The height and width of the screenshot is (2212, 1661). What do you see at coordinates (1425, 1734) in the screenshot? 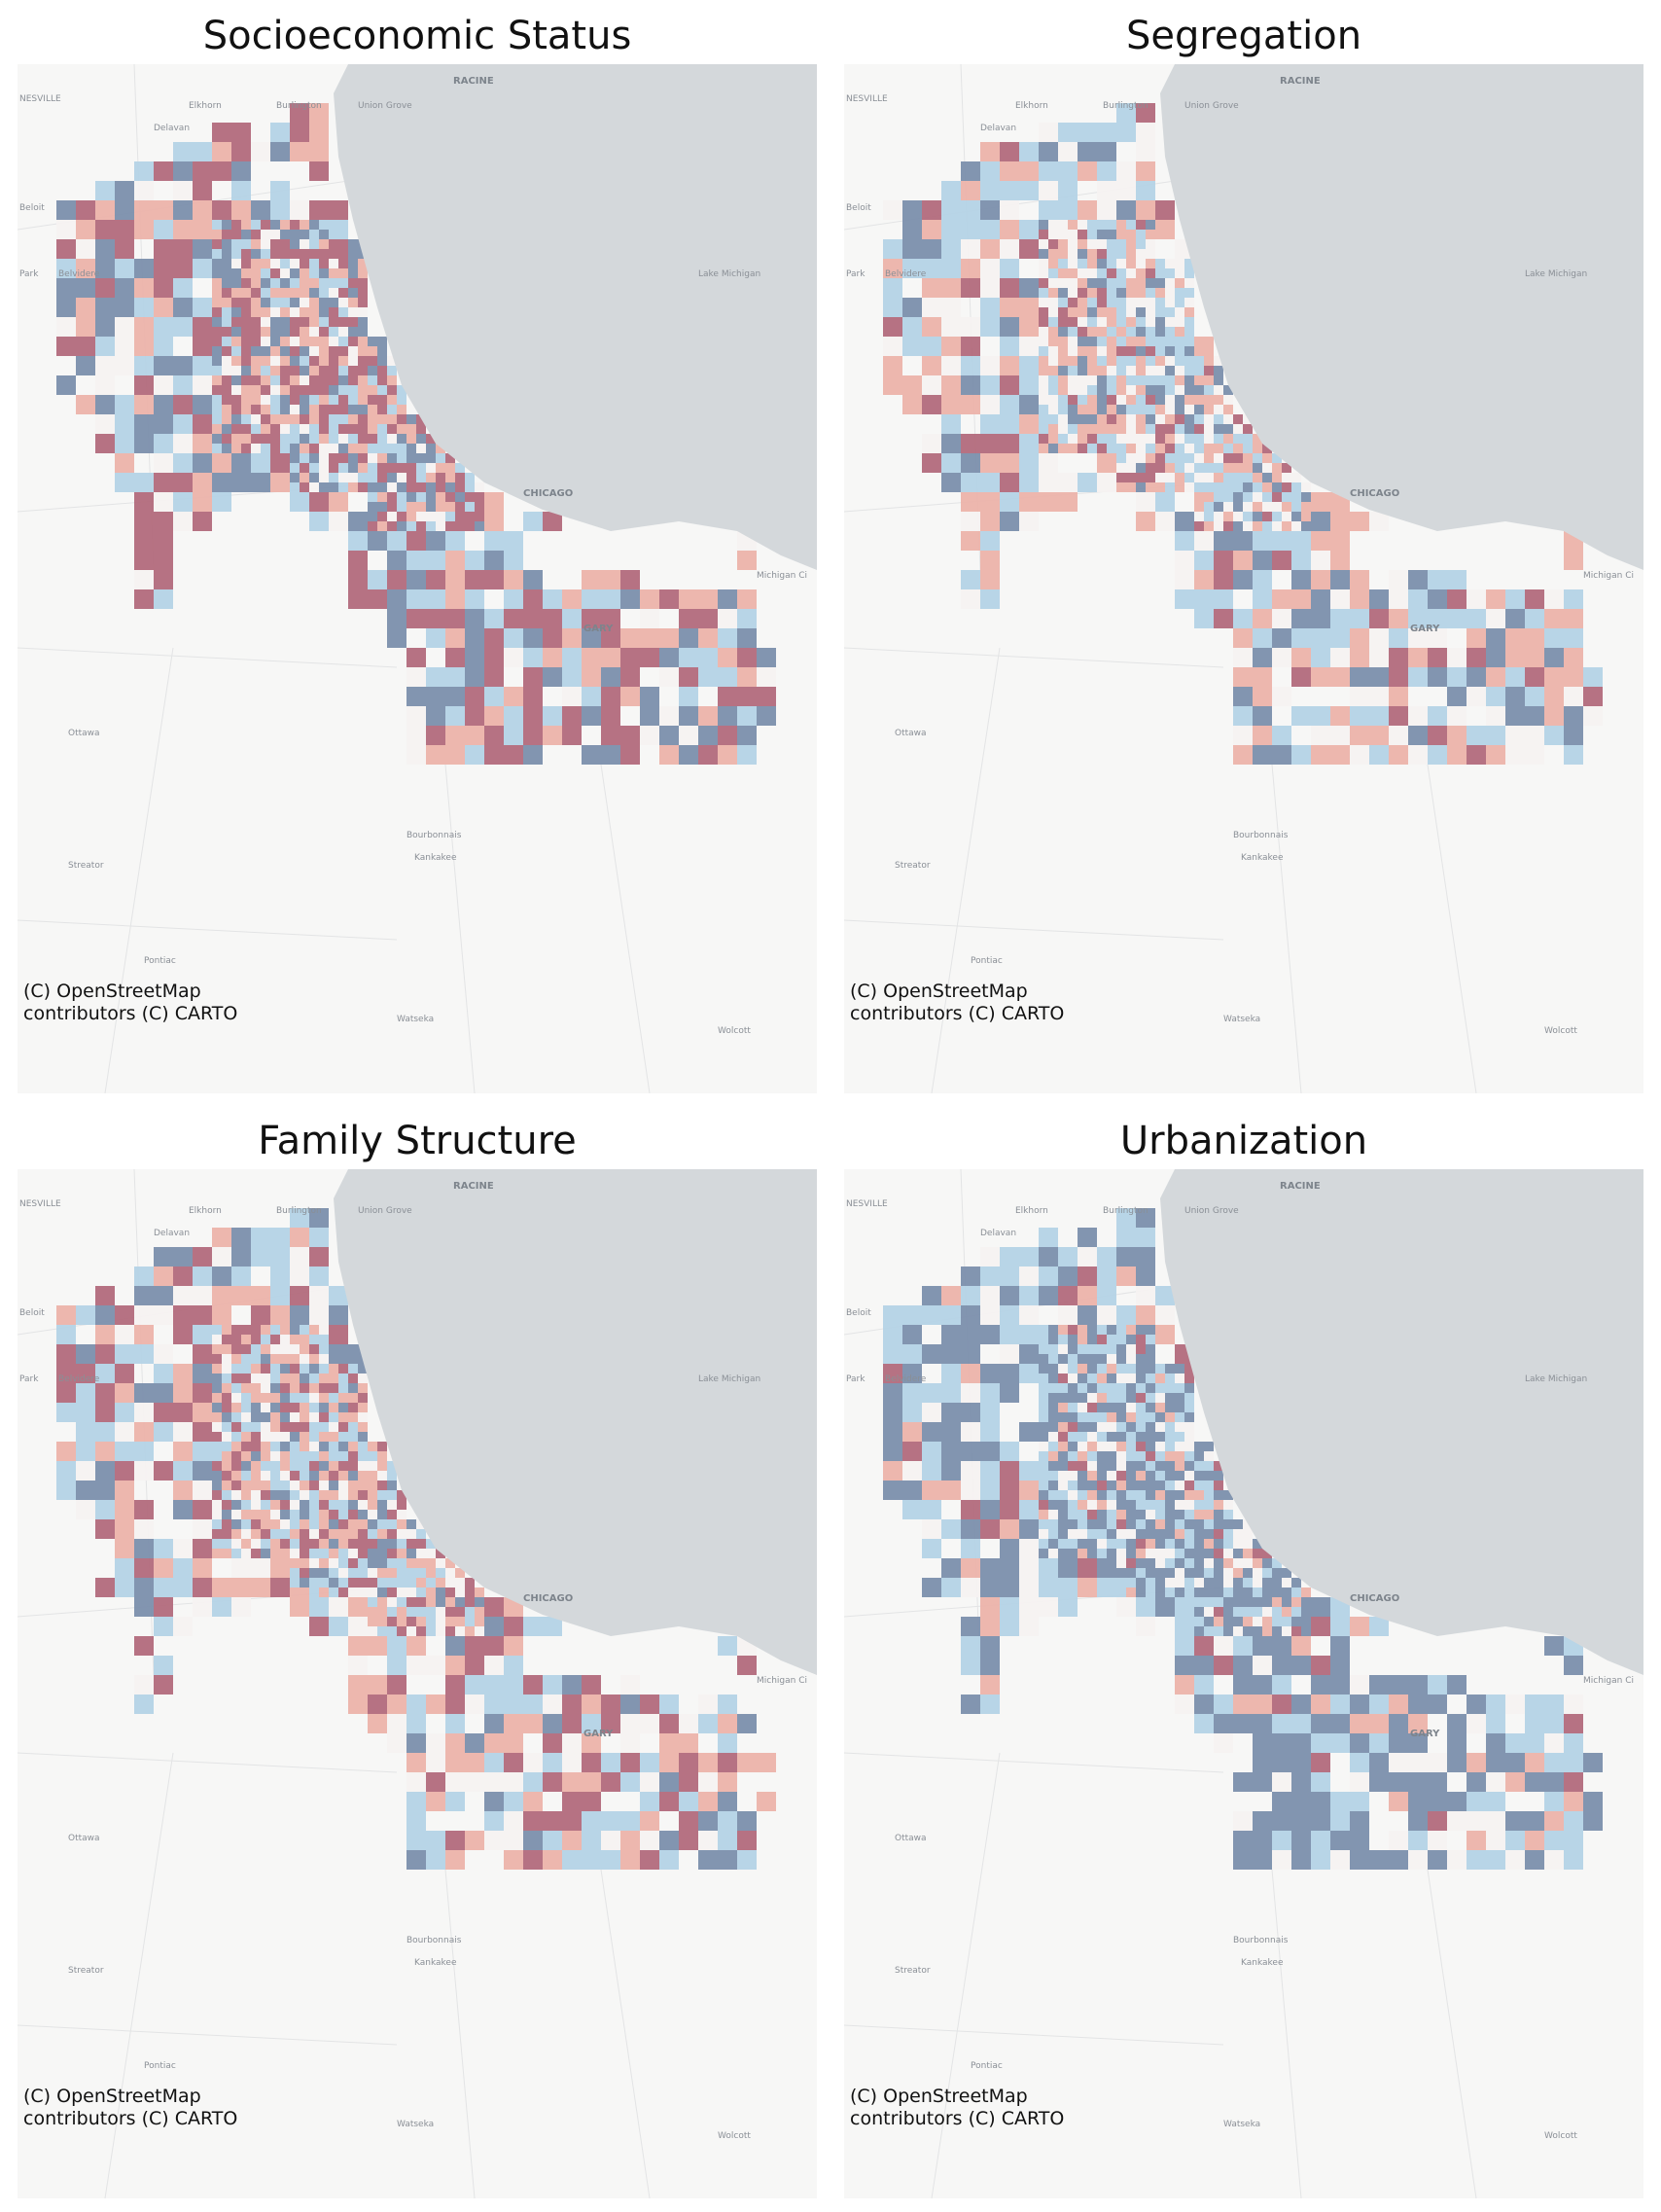
I see `place-label: GARY` at bounding box center [1425, 1734].